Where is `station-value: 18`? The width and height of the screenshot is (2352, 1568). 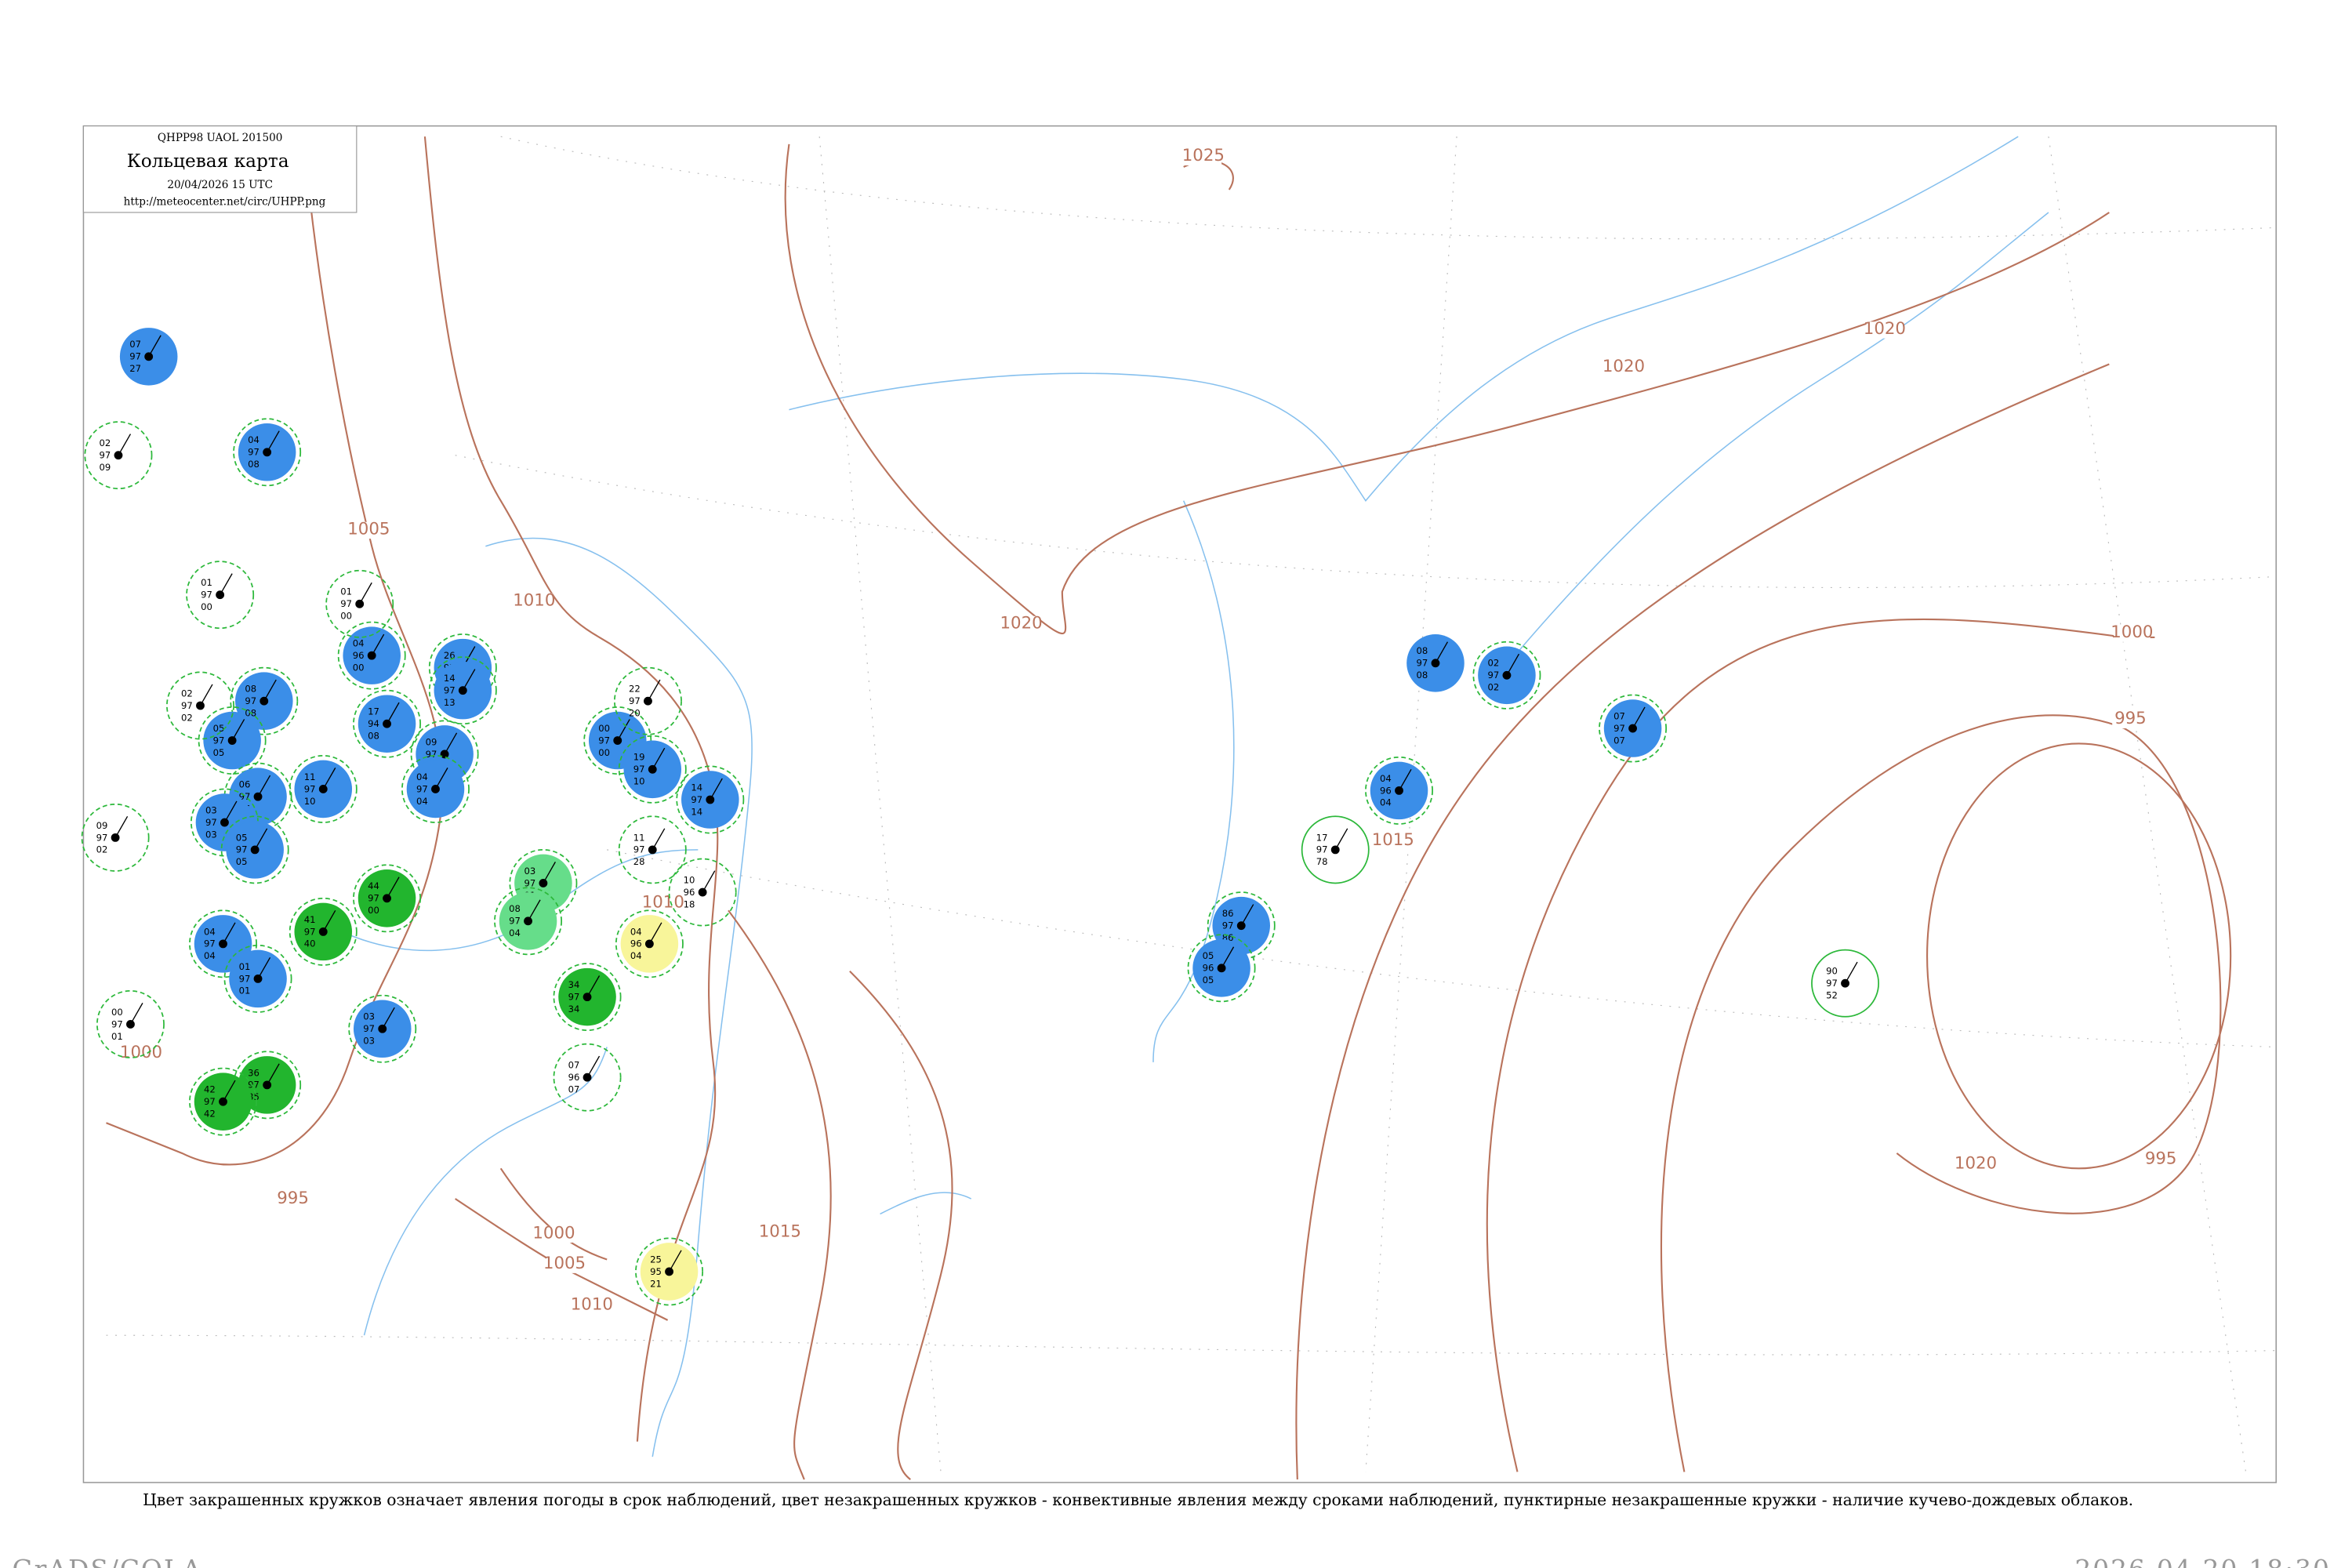
station-value: 18 is located at coordinates (689, 904).